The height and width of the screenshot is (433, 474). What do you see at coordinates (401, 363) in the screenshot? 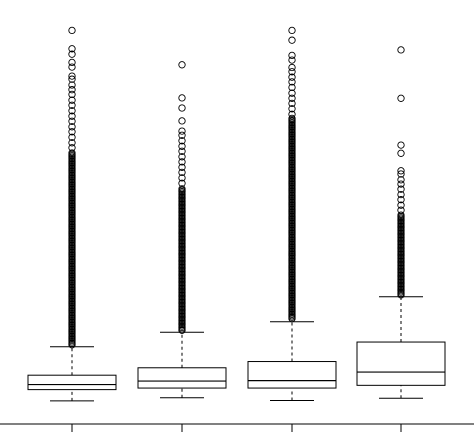
I see `box-4-iqr-box` at bounding box center [401, 363].